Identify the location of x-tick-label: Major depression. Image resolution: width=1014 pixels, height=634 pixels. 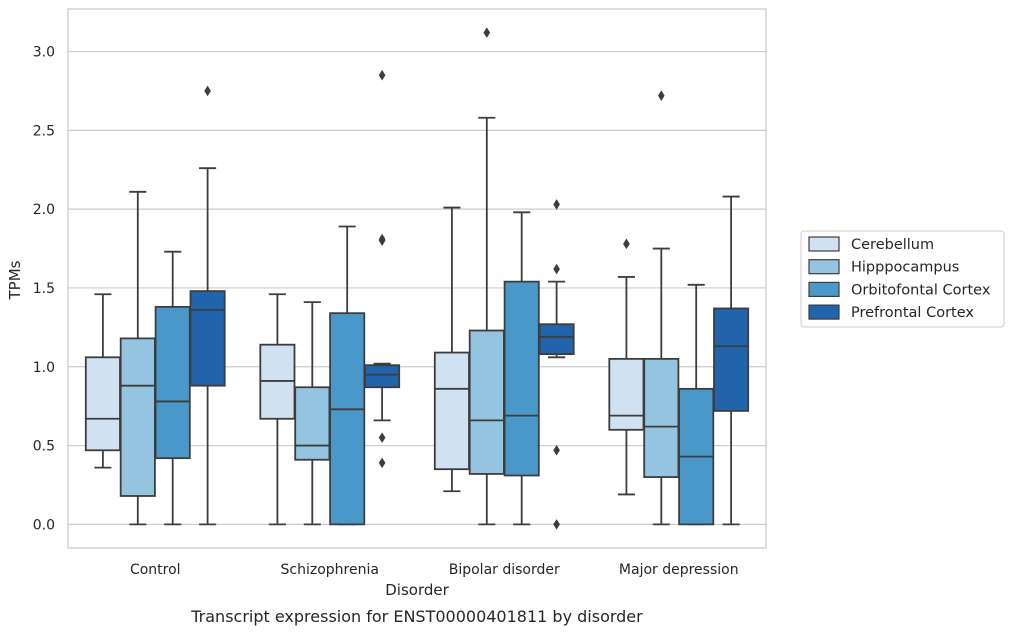
(679, 570).